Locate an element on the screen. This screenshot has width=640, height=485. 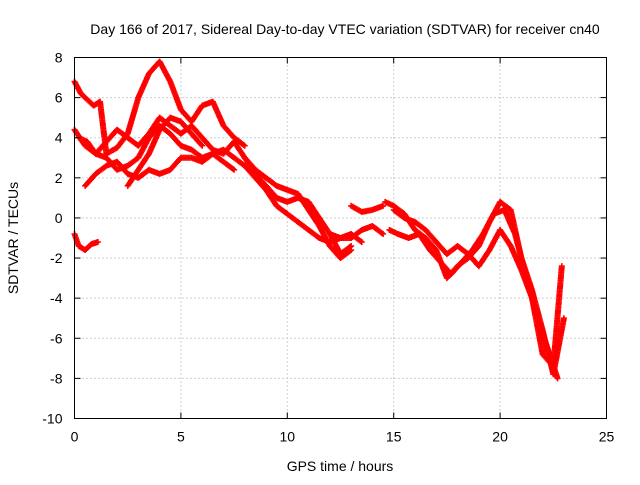
x-tick-label: 15 is located at coordinates (394, 437).